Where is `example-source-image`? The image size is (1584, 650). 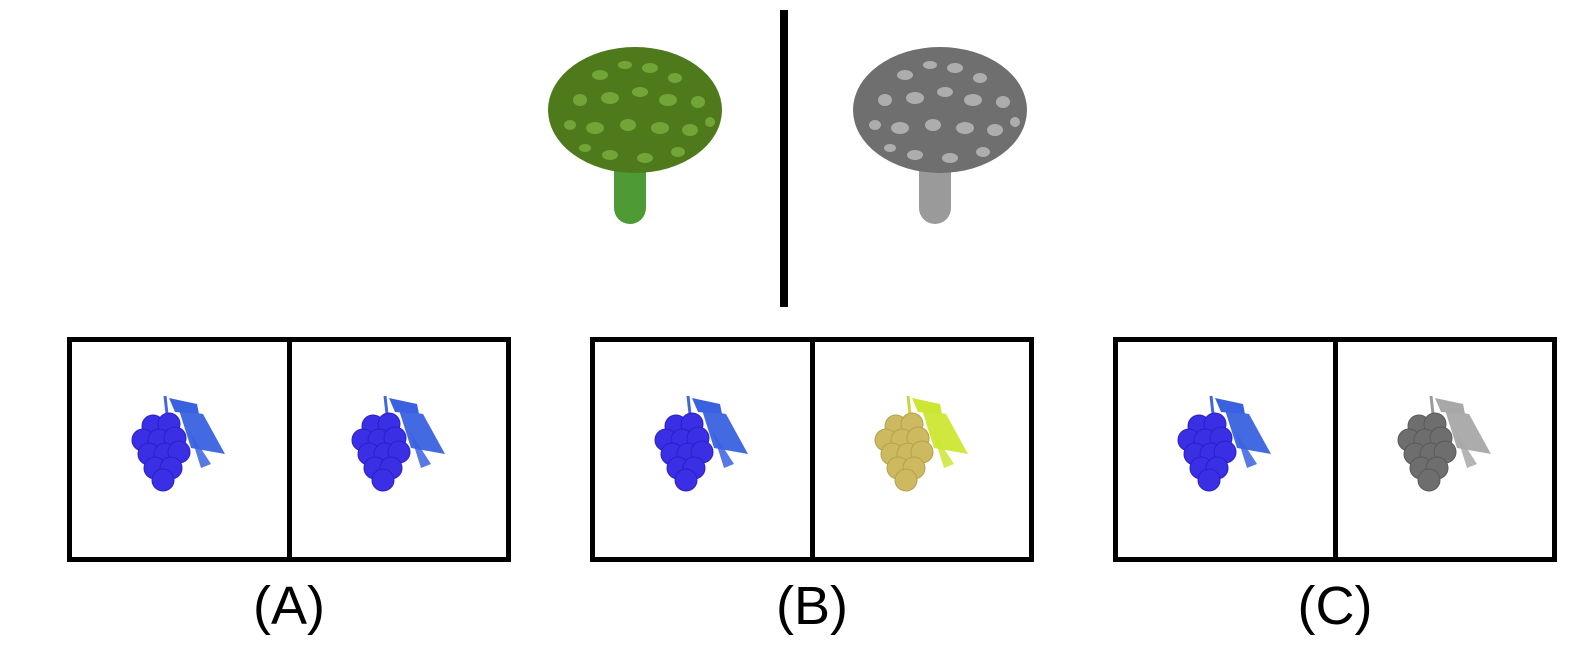 example-source-image is located at coordinates (640, 135).